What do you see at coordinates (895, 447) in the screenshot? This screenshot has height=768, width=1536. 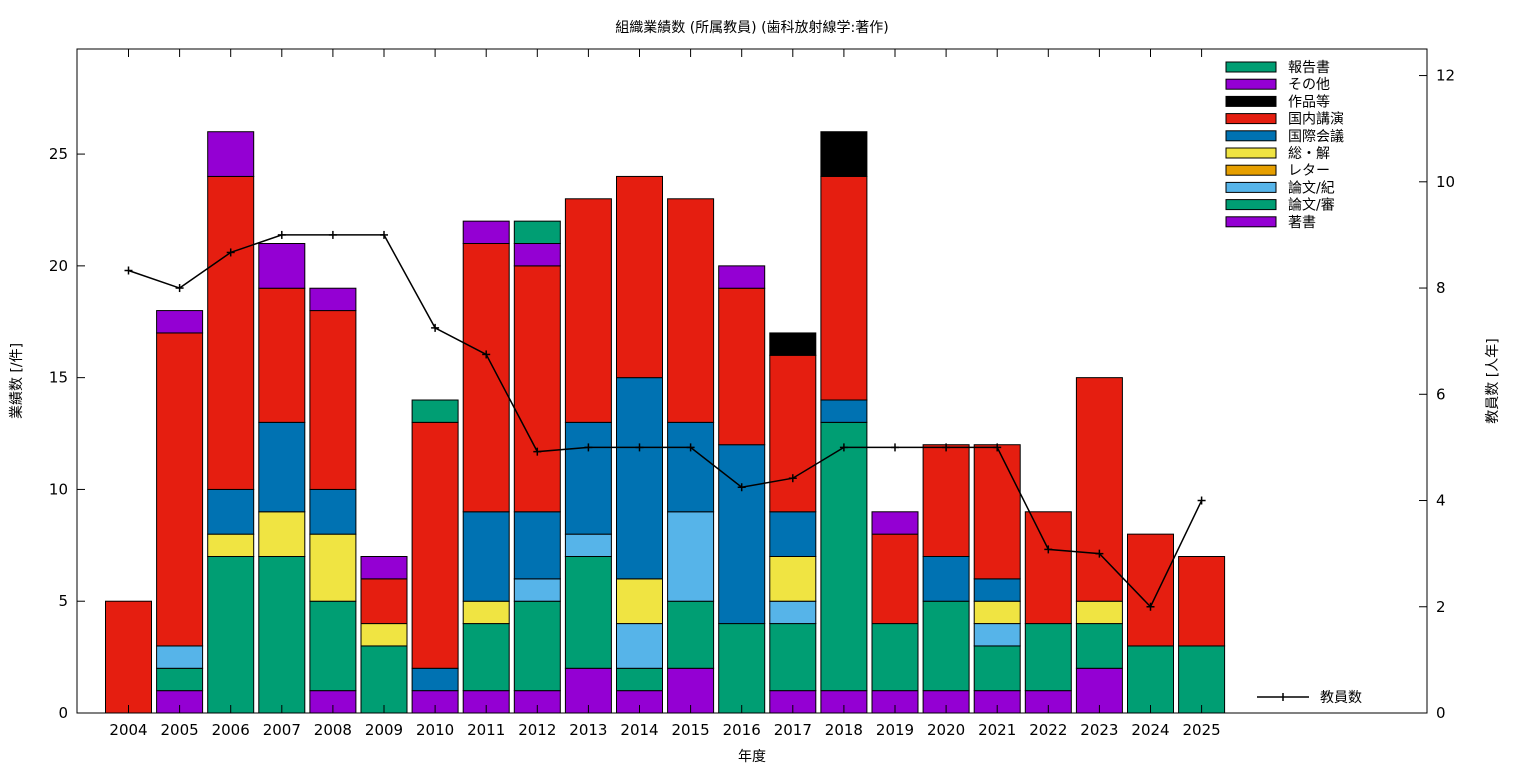 I see `staff-point-2019` at bounding box center [895, 447].